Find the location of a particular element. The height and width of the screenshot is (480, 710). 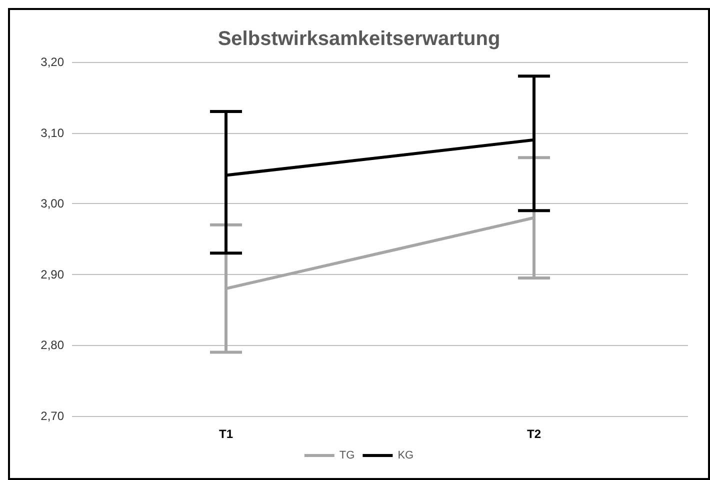

legend-label: KG is located at coordinates (406, 456).